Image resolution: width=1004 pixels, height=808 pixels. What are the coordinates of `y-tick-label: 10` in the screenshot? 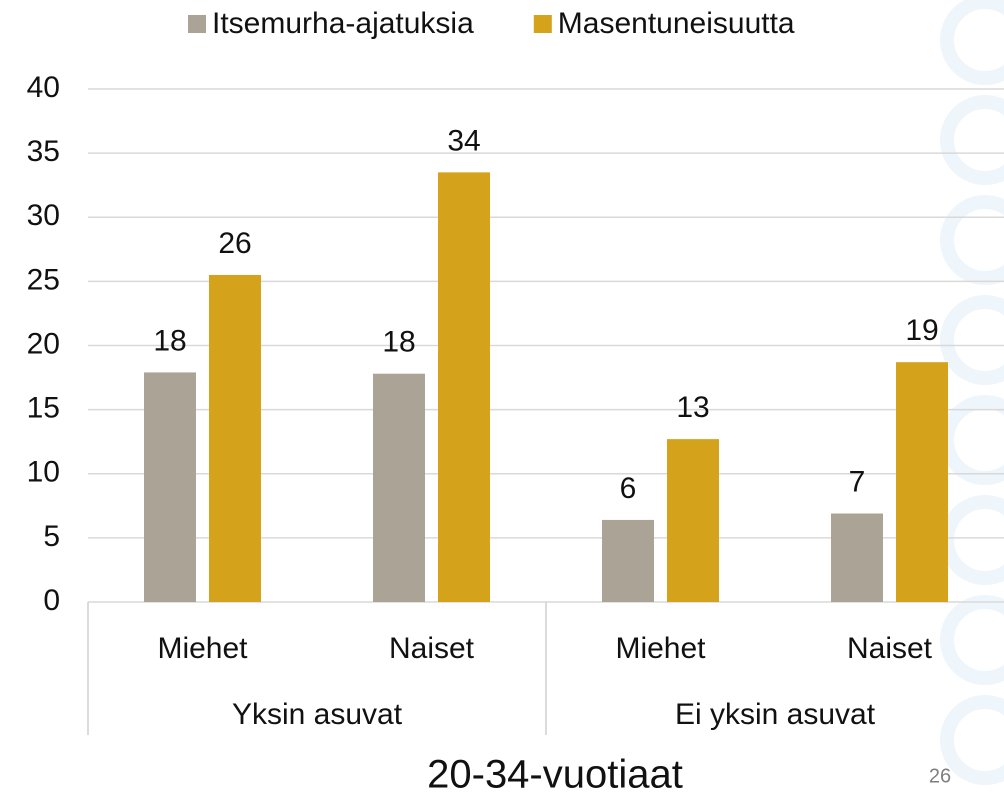 It's located at (43, 472).